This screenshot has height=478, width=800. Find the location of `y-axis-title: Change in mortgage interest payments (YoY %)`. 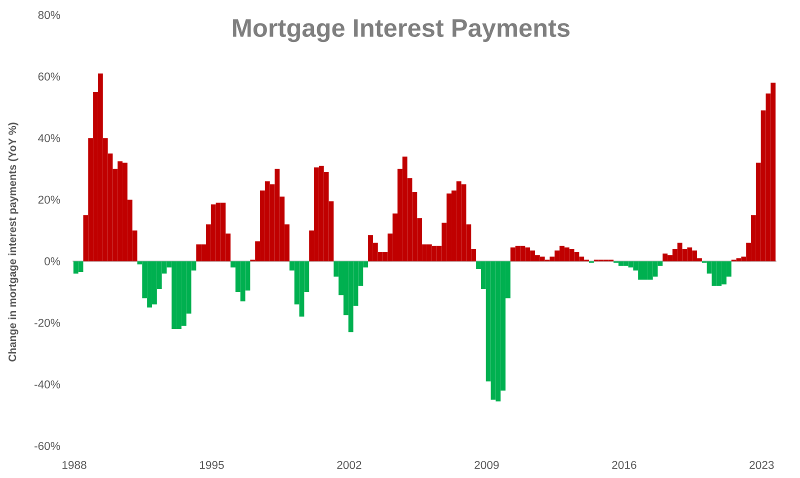

y-axis-title: Change in mortgage interest payments (YoY %) is located at coordinates (13, 242).